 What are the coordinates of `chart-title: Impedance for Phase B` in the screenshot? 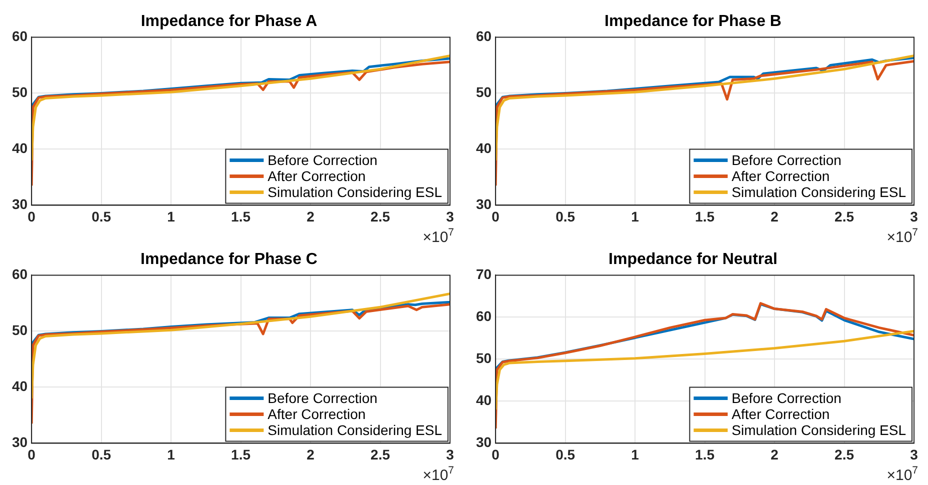 It's located at (693, 21).